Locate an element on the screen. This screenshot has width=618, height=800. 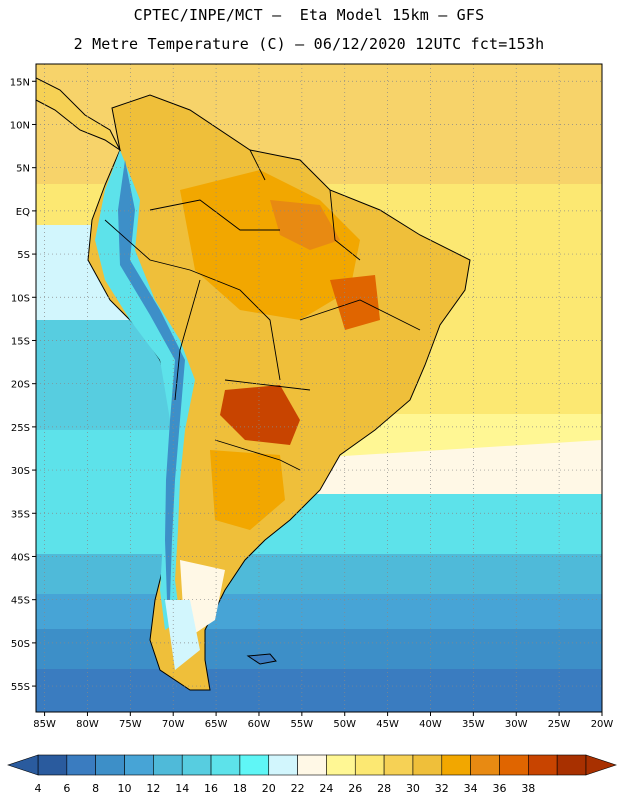
lon-tick-label: 60W is located at coordinates (259, 724).